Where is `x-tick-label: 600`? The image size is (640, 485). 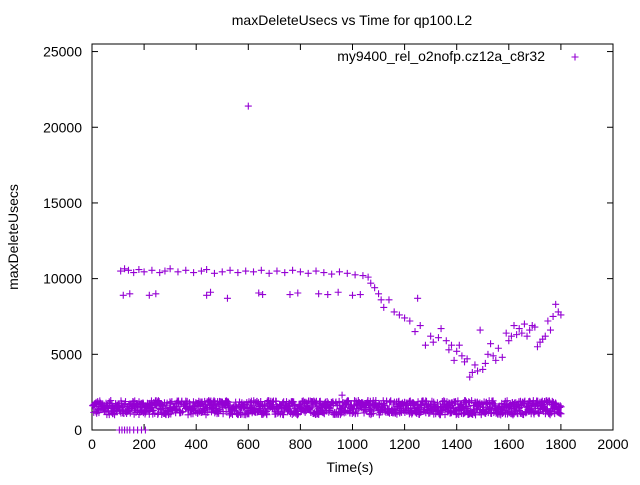
x-tick-label: 600 is located at coordinates (249, 444).